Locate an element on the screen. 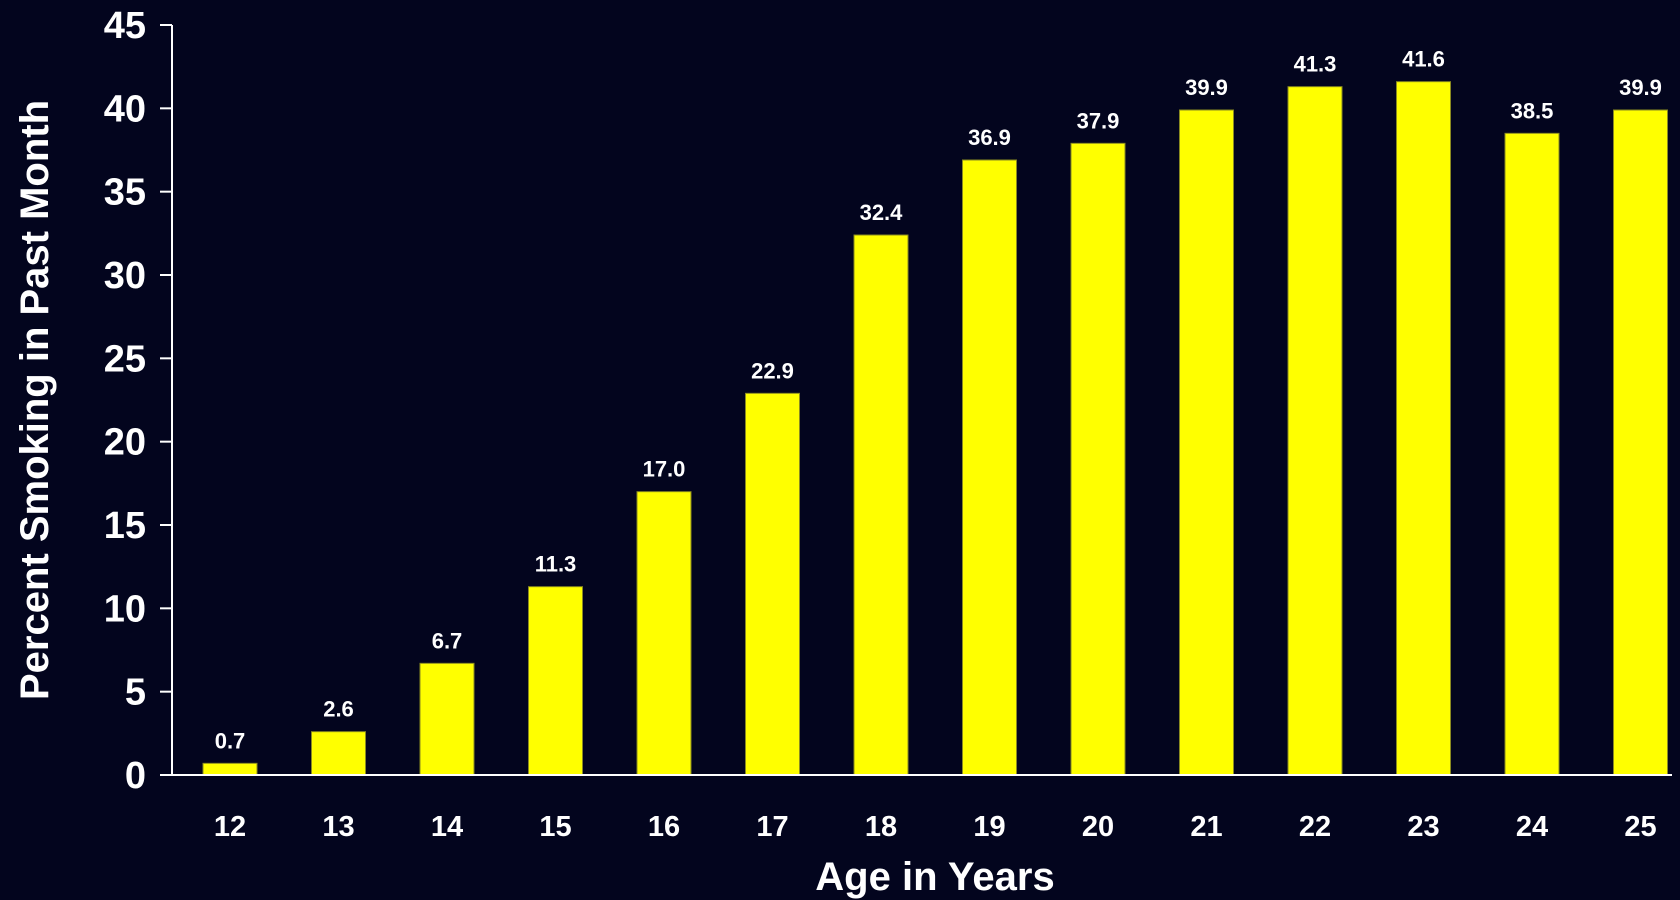 The width and height of the screenshot is (1680, 900). data-label: 37.9 is located at coordinates (1098, 120).